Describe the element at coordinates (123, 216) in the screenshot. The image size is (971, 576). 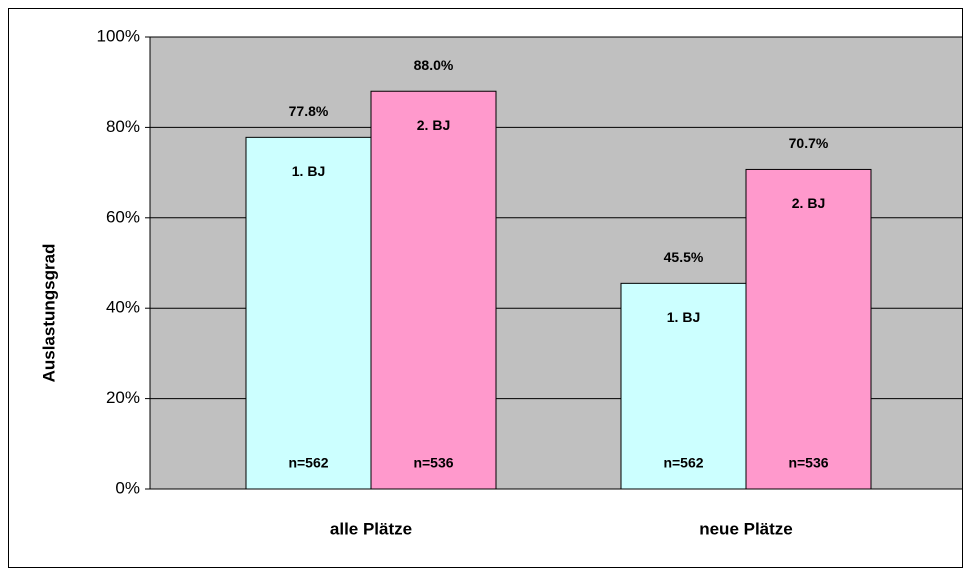
I see `y-tick-label: 60%` at that location.